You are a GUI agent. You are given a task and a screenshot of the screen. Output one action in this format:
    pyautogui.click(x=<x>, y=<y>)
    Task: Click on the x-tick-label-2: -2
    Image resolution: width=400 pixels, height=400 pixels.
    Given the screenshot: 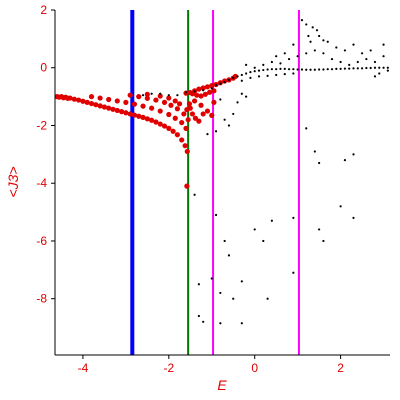 What is the action you would take?
    pyautogui.click(x=168, y=368)
    